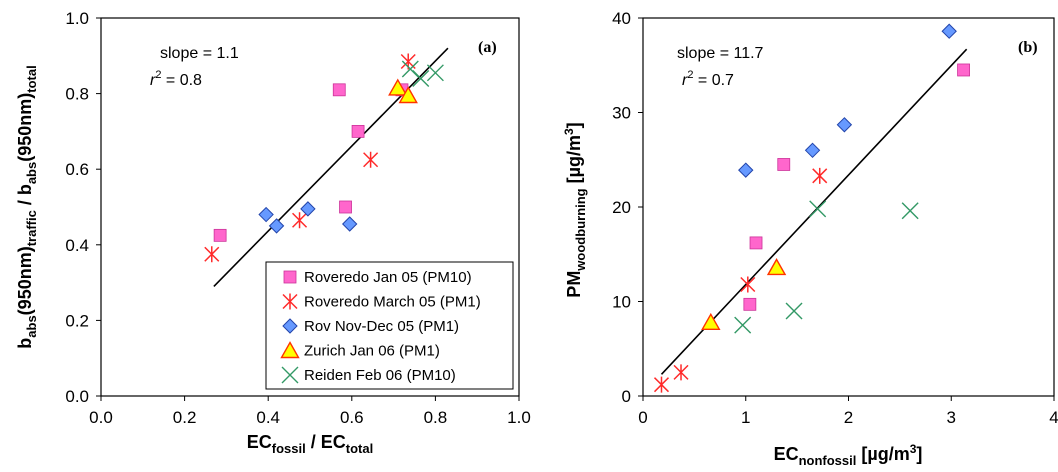  Describe the element at coordinates (77, 396) in the screenshot. I see `panel-a-y-tick-label: 0.0` at that location.